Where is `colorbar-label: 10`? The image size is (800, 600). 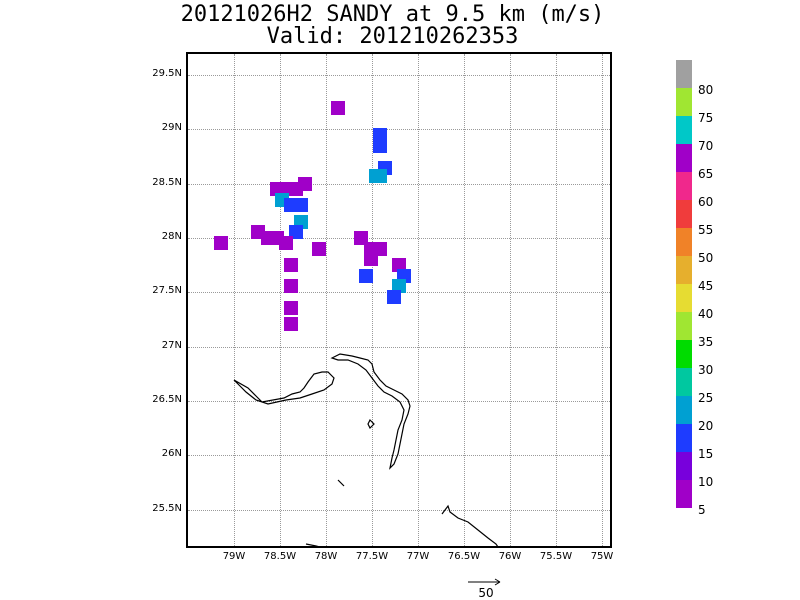 colorbar-label: 10 is located at coordinates (706, 482).